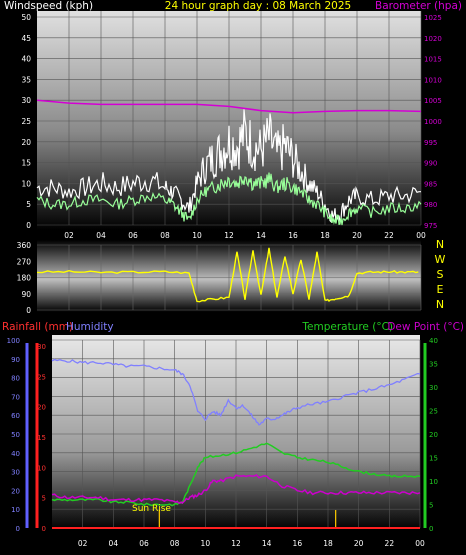 The height and width of the screenshot is (555, 466). Describe the element at coordinates (144, 543) in the screenshot. I see `climate-x-tick-label: 06` at that location.